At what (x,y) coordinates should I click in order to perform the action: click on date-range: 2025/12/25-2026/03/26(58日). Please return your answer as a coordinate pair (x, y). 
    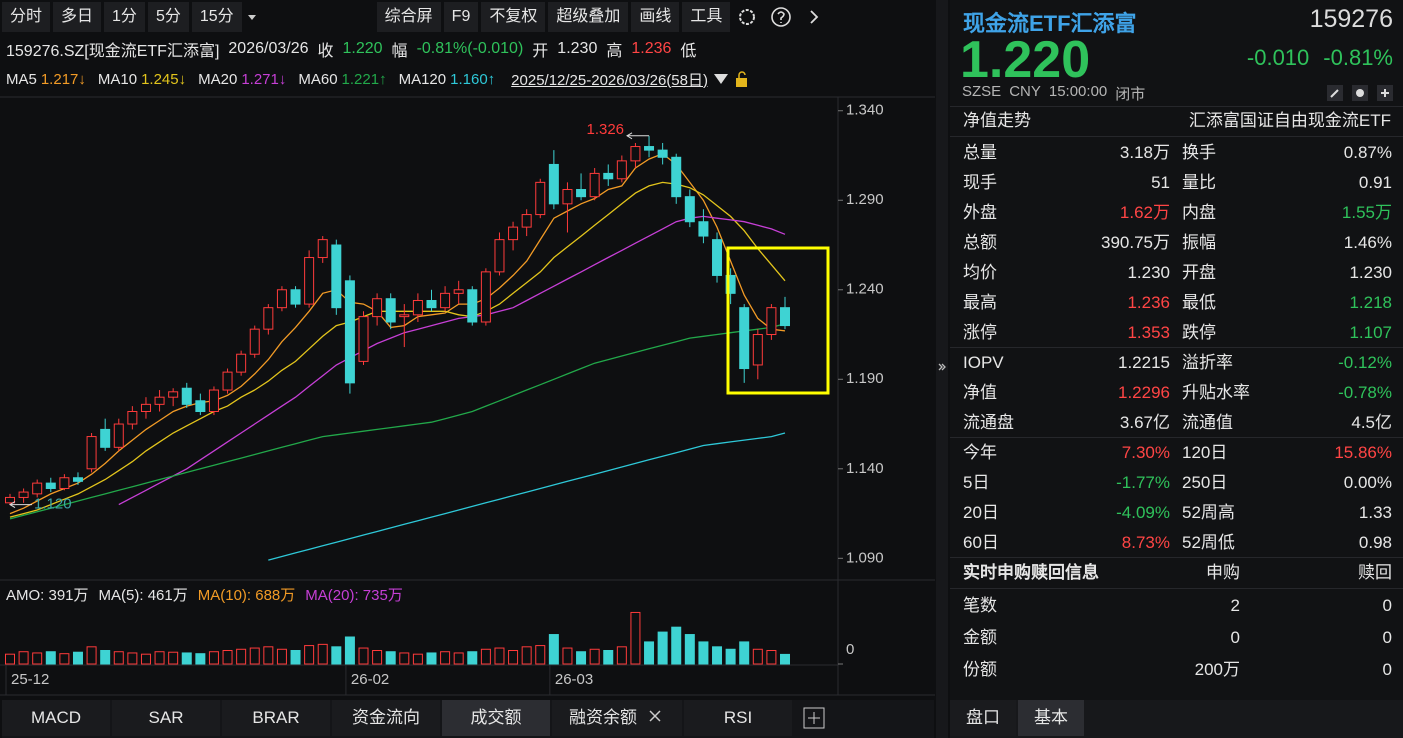
    Looking at the image, I should click on (609, 80).